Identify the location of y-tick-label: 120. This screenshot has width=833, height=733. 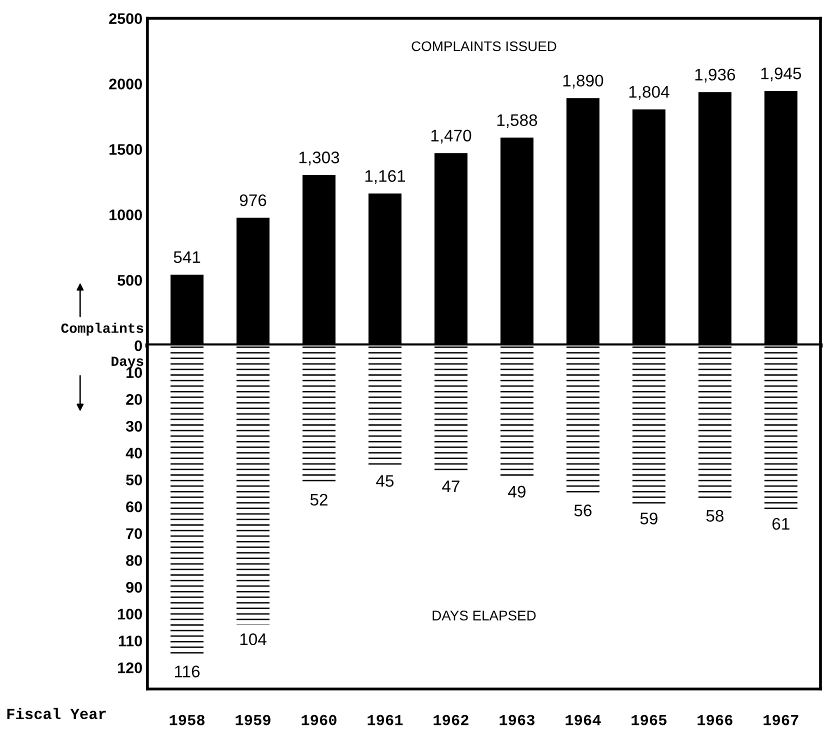
(130, 668).